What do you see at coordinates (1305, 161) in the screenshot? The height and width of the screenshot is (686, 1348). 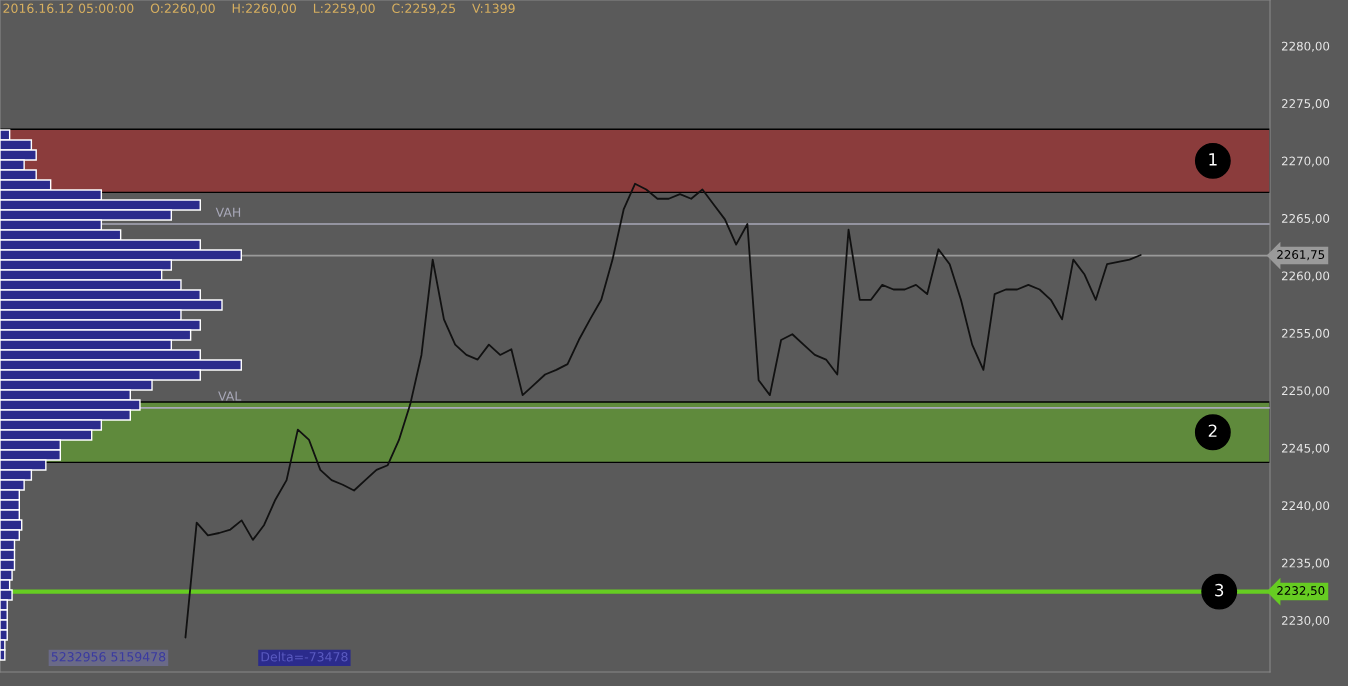 I see `y-tick-label: 2270,00` at bounding box center [1305, 161].